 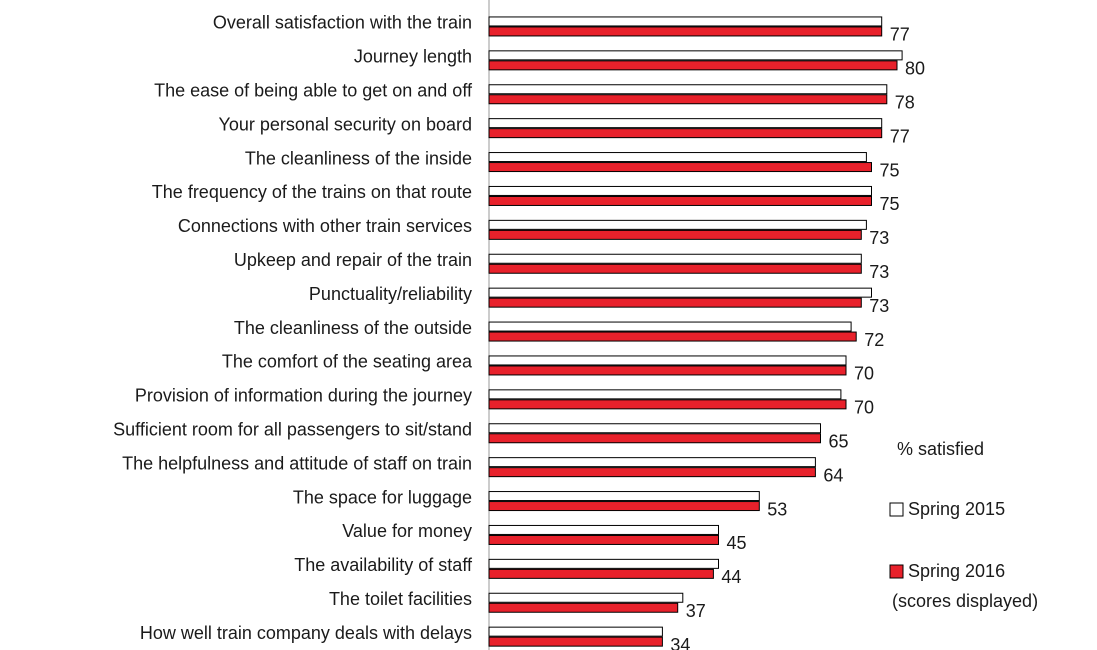 What do you see at coordinates (347, 362) in the screenshot?
I see `category-label: The comfort of the seating area` at bounding box center [347, 362].